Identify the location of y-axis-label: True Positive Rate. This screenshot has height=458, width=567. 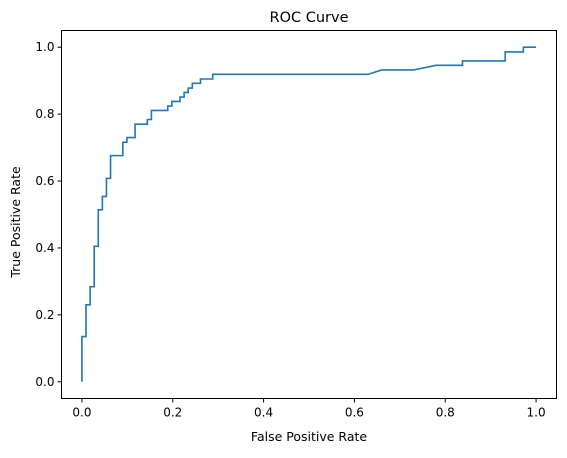
(15, 222).